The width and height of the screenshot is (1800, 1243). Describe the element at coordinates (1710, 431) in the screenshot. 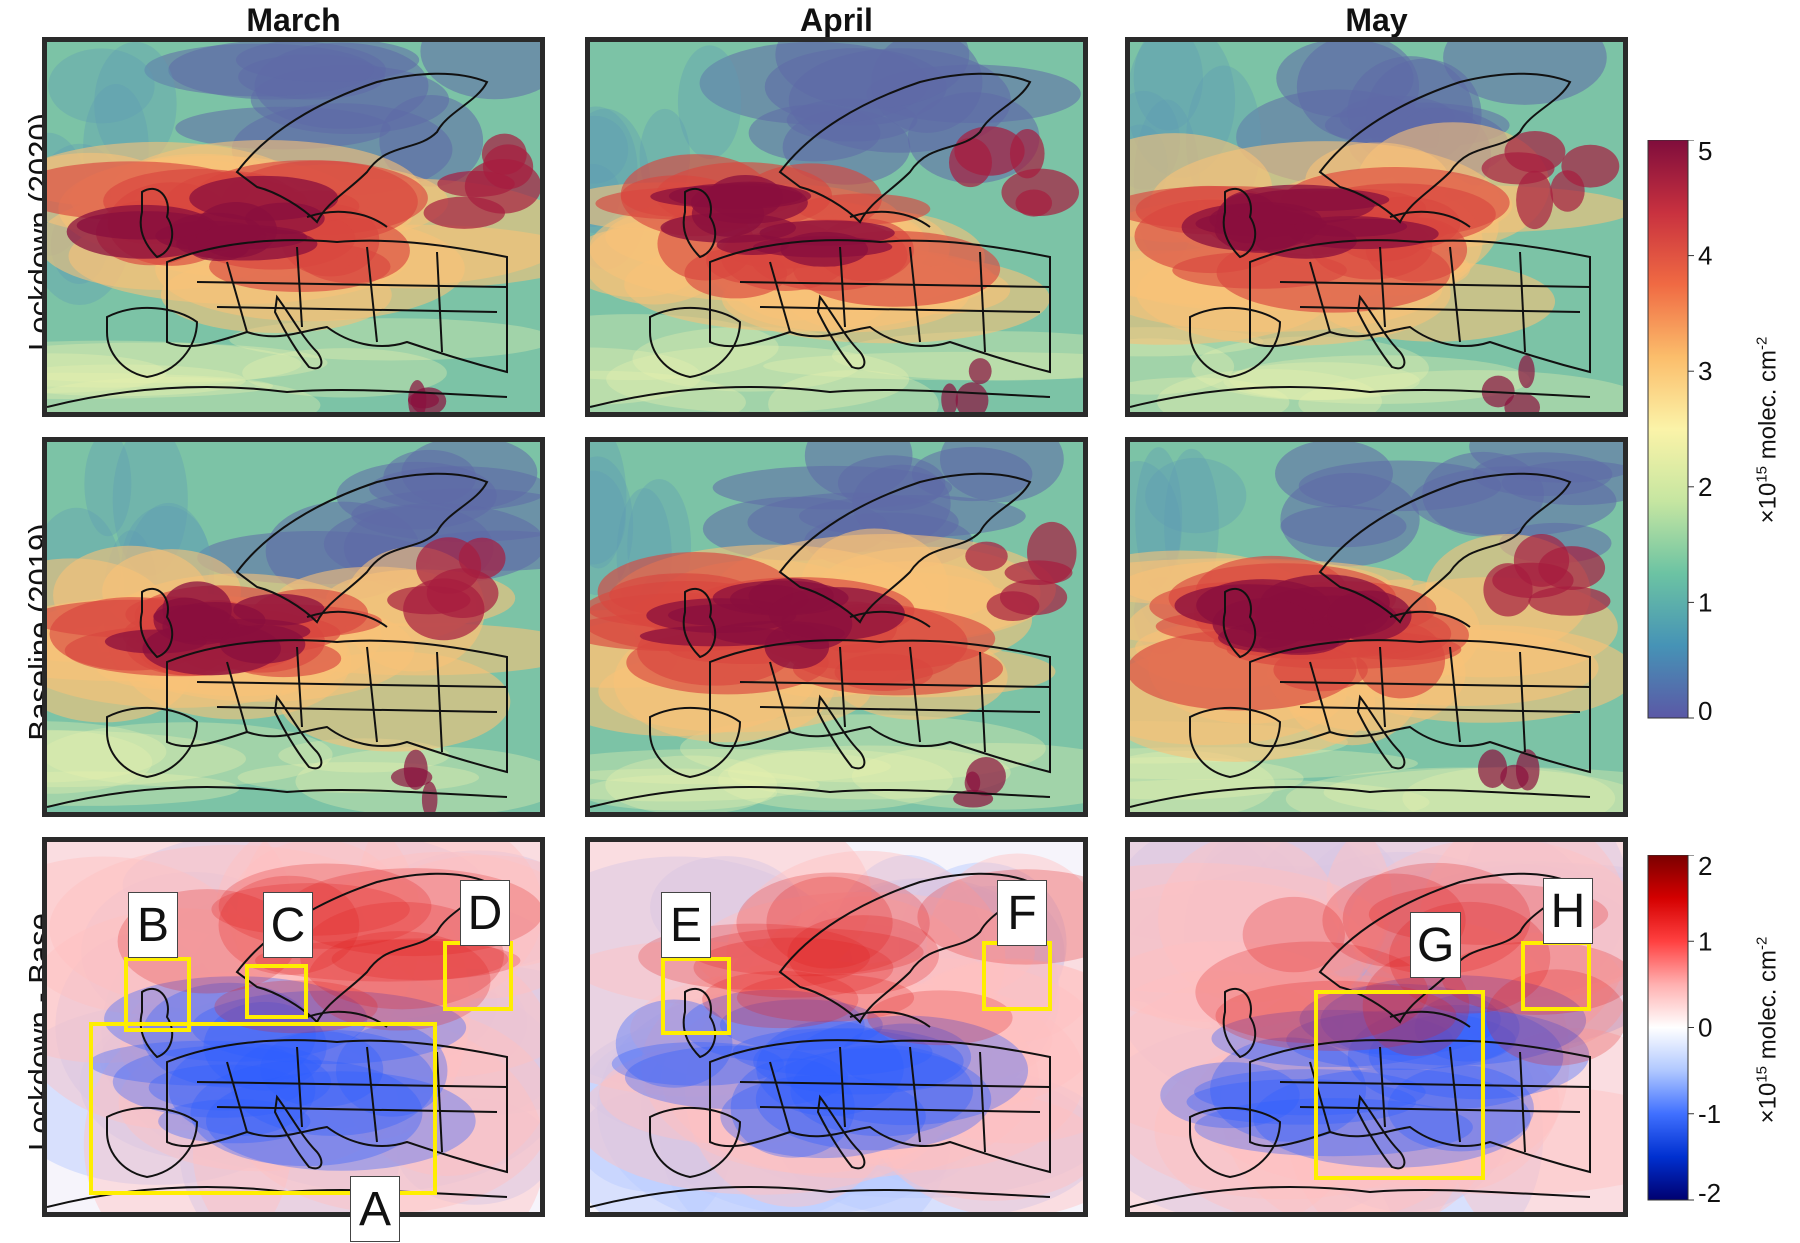

I see `colorbar-concentration: 5 4 3 2 1 0` at that location.